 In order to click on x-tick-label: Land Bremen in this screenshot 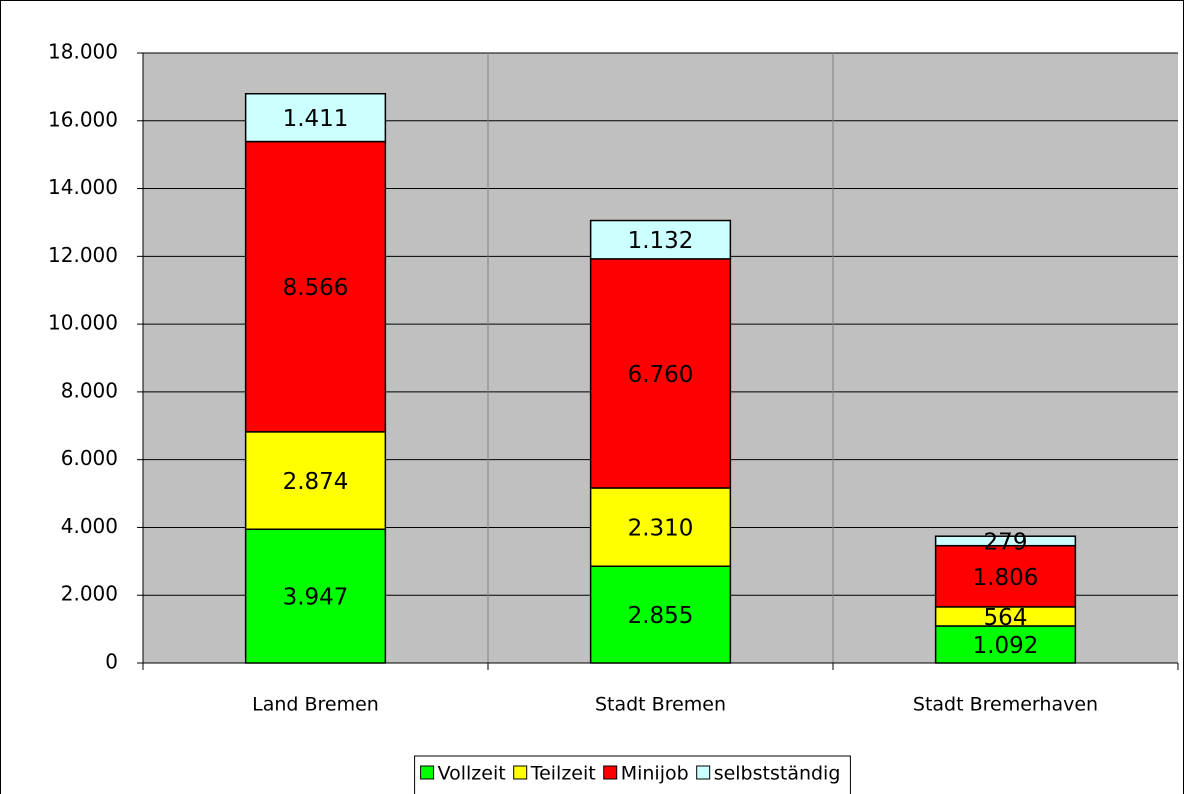, I will do `click(315, 705)`.